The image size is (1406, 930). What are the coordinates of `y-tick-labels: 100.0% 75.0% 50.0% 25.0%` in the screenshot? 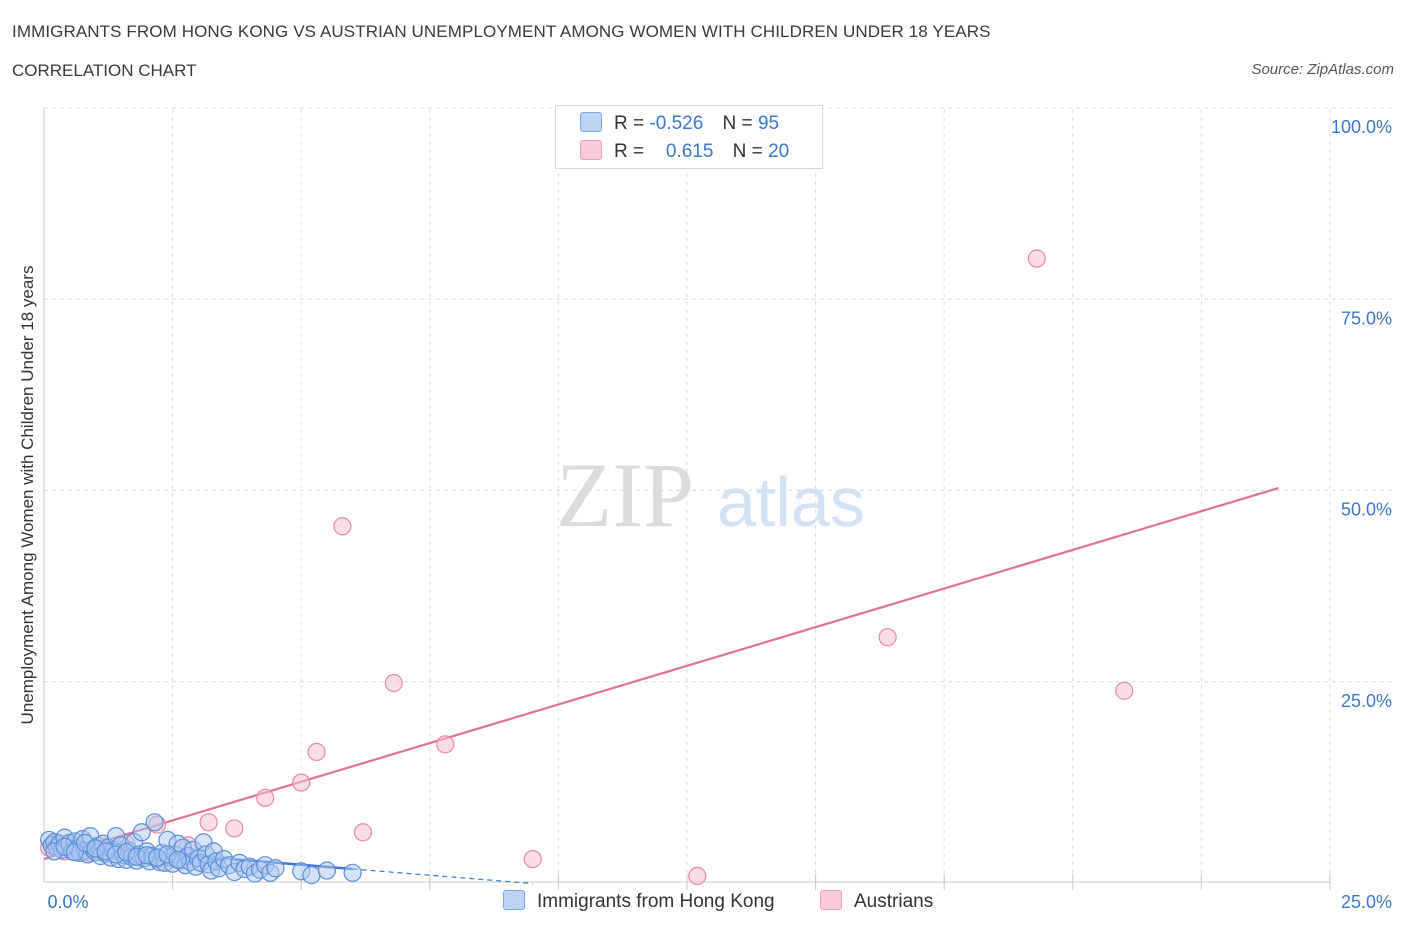 It's located at (1361, 414).